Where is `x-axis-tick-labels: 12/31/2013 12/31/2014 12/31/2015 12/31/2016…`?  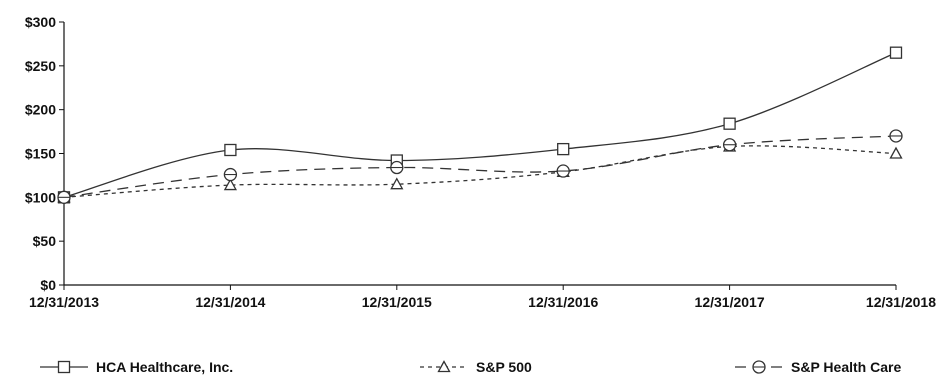 x-axis-tick-labels: 12/31/2013 12/31/2014 12/31/2015 12/31/2016… is located at coordinates (482, 302).